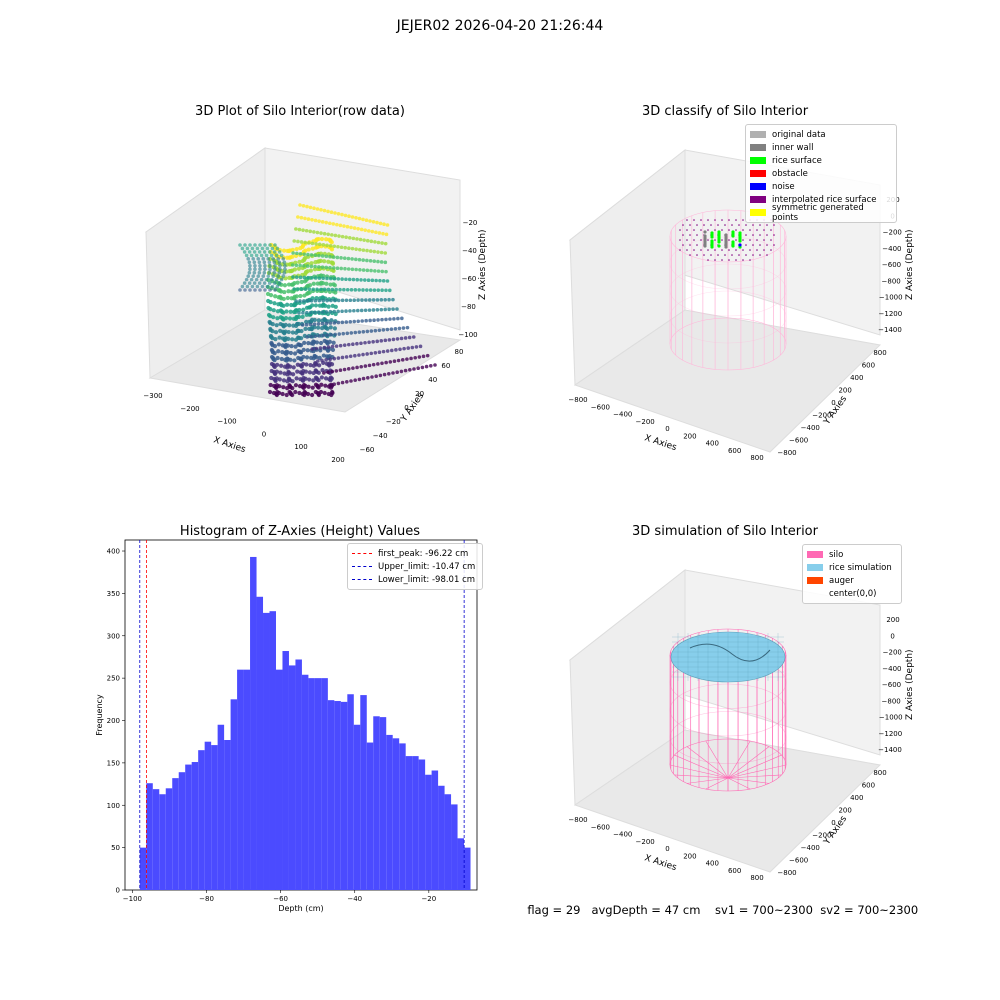 The width and height of the screenshot is (1000, 1000). Describe the element at coordinates (815, 593) in the screenshot. I see `legend-swatch` at that location.